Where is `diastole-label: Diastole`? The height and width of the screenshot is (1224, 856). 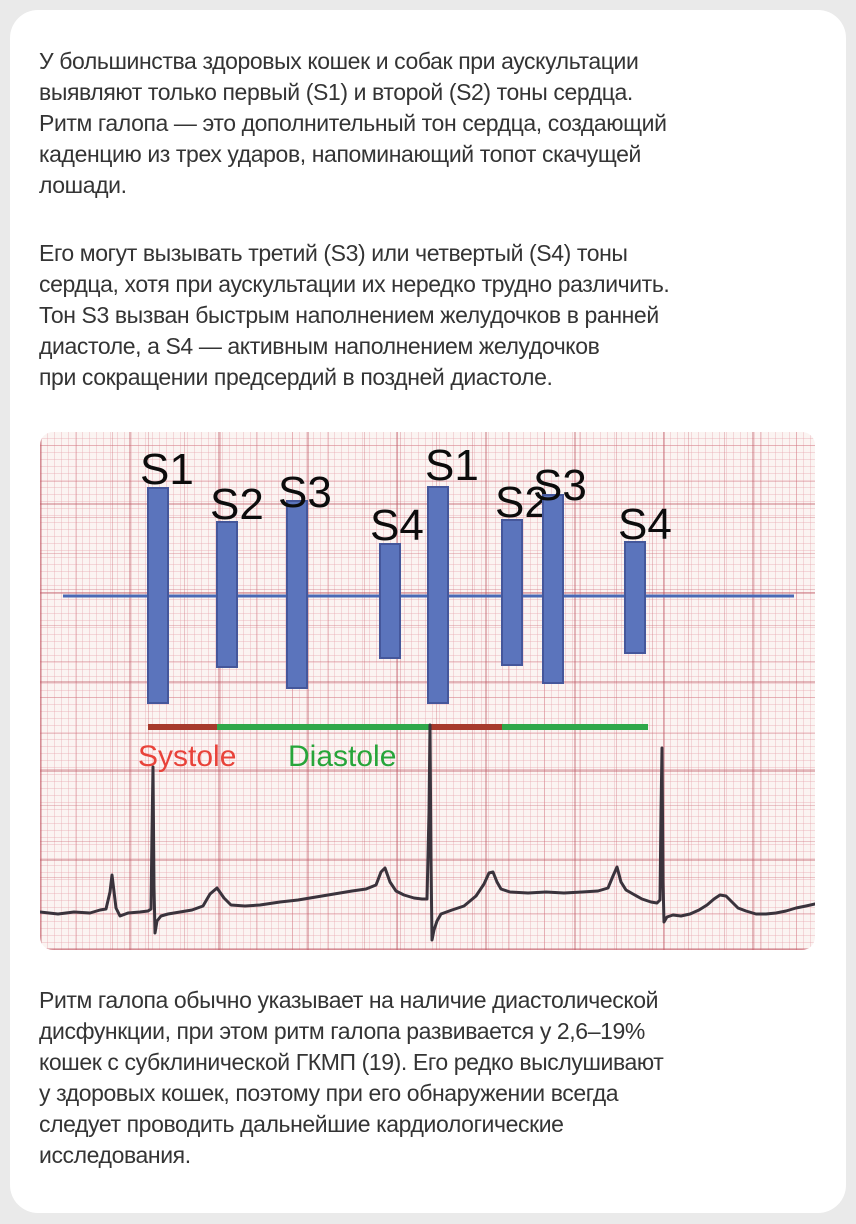 diastole-label: Diastole is located at coordinates (342, 756).